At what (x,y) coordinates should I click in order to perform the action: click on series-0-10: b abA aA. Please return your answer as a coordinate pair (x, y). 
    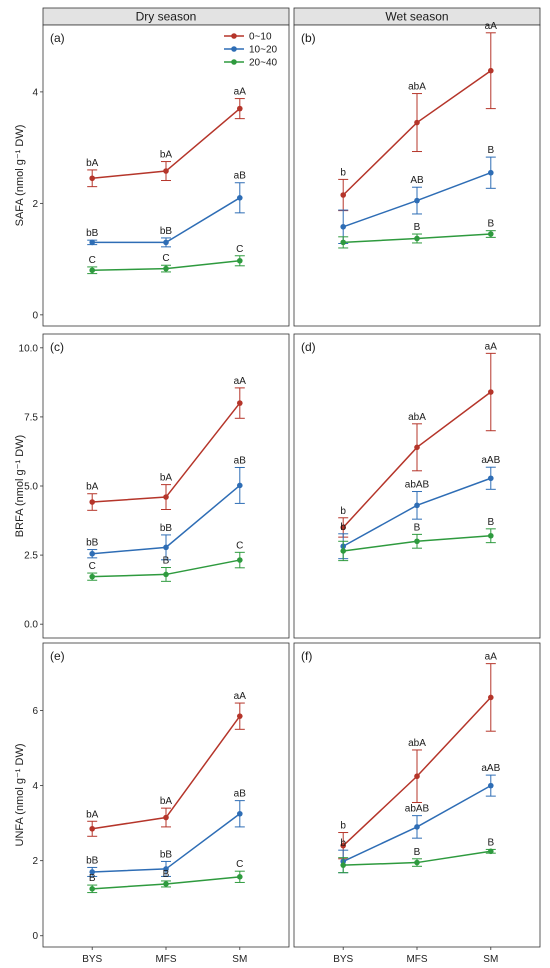
    Looking at the image, I should click on (418, 116).